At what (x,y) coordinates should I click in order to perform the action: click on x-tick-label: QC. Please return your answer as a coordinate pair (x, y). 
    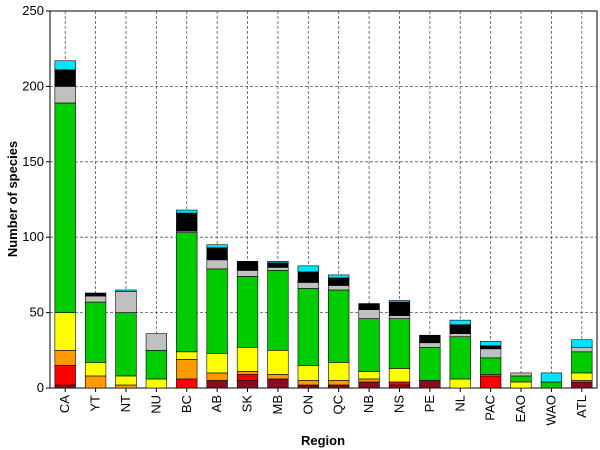
    Looking at the image, I should click on (338, 405).